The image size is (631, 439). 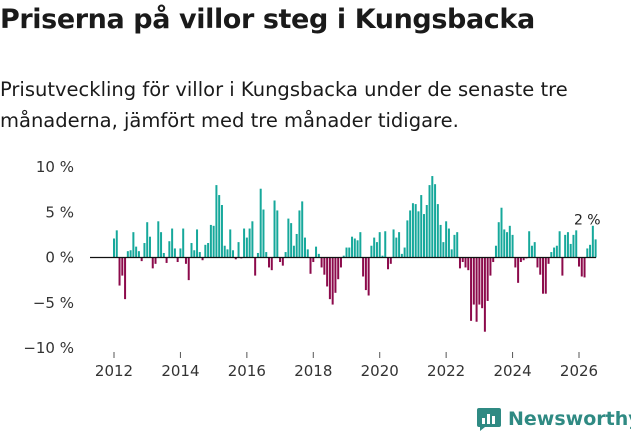 What do you see at coordinates (114, 371) in the screenshot?
I see `x-tick-label: 2012` at bounding box center [114, 371].